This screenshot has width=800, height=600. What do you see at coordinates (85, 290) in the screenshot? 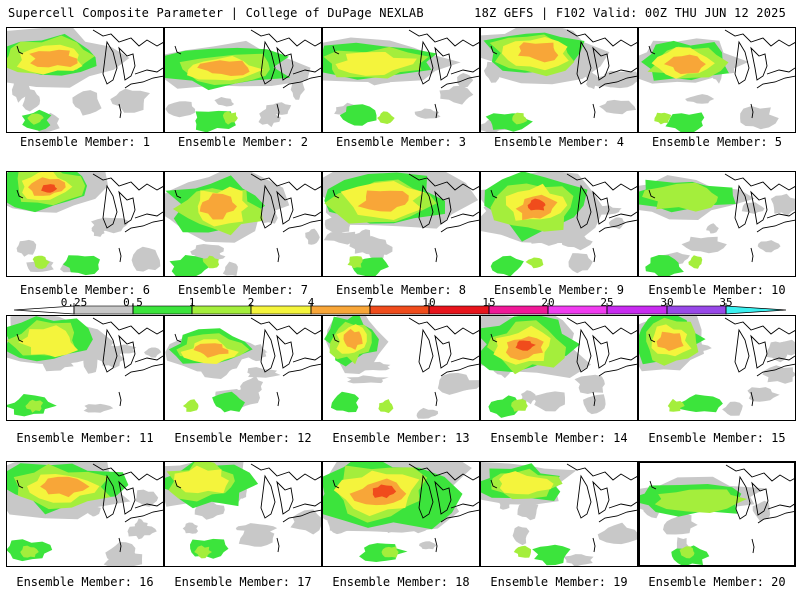
I see `ensemble-member-label: Ensemble Member: 6` at bounding box center [85, 290].